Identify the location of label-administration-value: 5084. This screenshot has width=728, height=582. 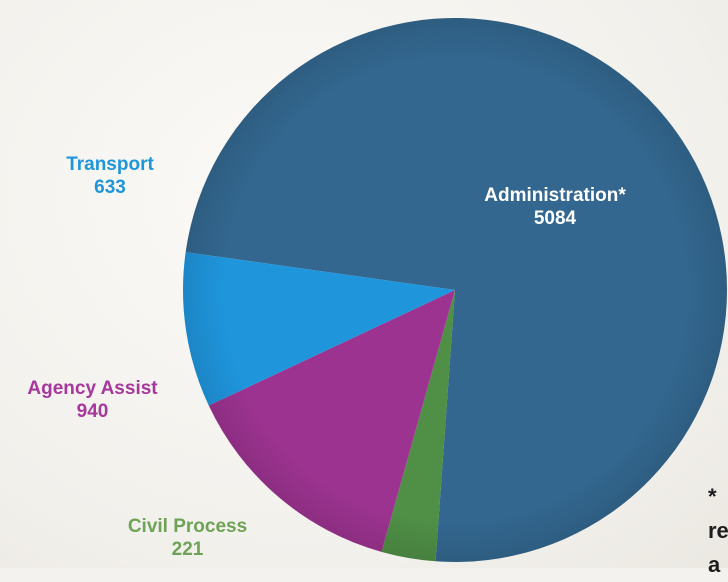
(555, 218).